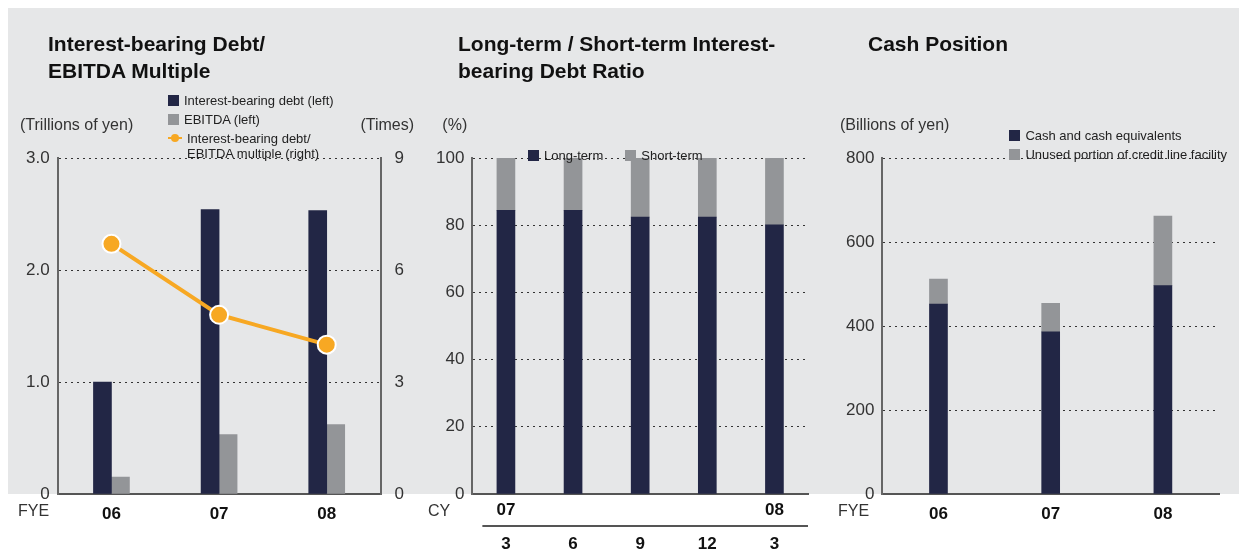  What do you see at coordinates (37, 381) in the screenshot?
I see `y-tick-label: 1.0` at bounding box center [37, 381].